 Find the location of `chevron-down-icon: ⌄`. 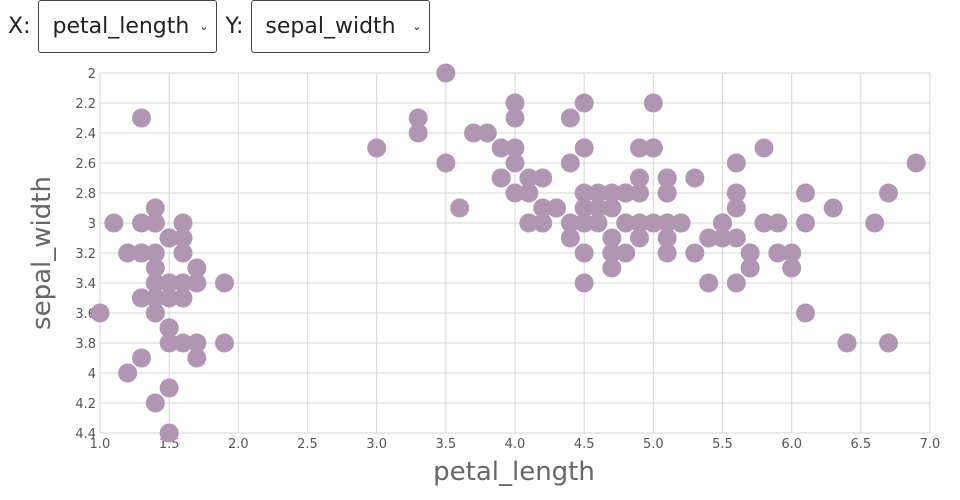

chevron-down-icon: ⌄ is located at coordinates (417, 26).